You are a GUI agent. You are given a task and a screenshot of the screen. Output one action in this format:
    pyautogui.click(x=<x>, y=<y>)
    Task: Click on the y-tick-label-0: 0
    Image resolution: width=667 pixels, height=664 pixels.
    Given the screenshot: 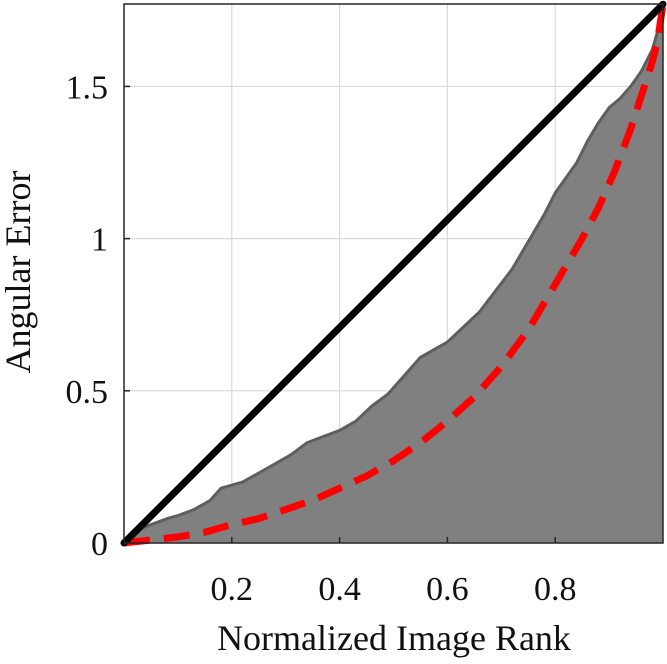 What is the action you would take?
    pyautogui.click(x=99, y=544)
    